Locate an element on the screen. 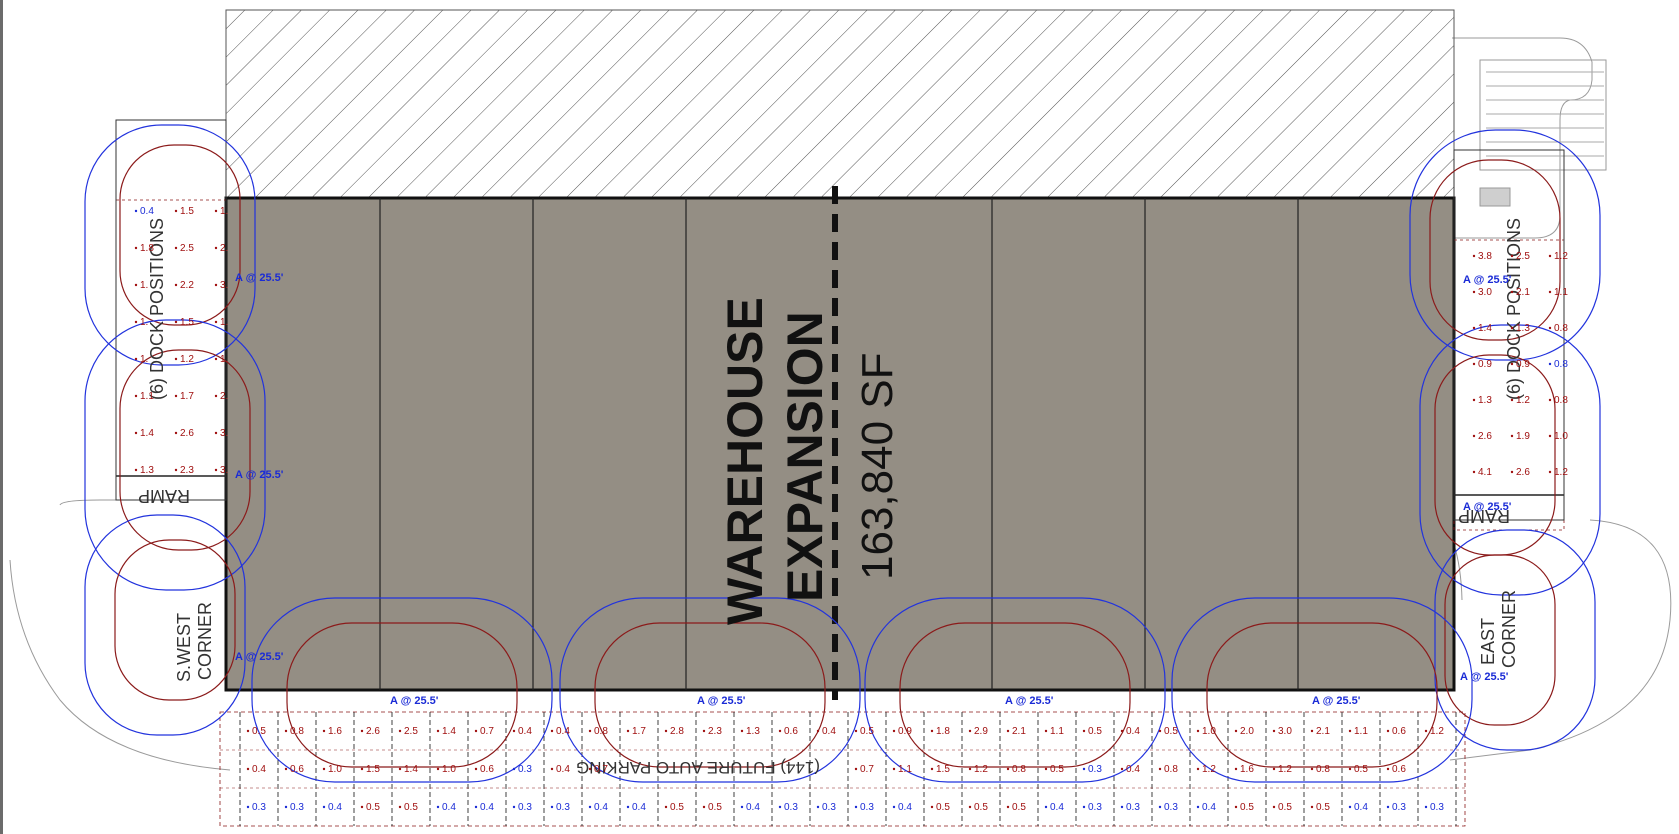 This screenshot has height=834, width=1679. parking-row1-value-20-dot is located at coordinates (1008, 731).